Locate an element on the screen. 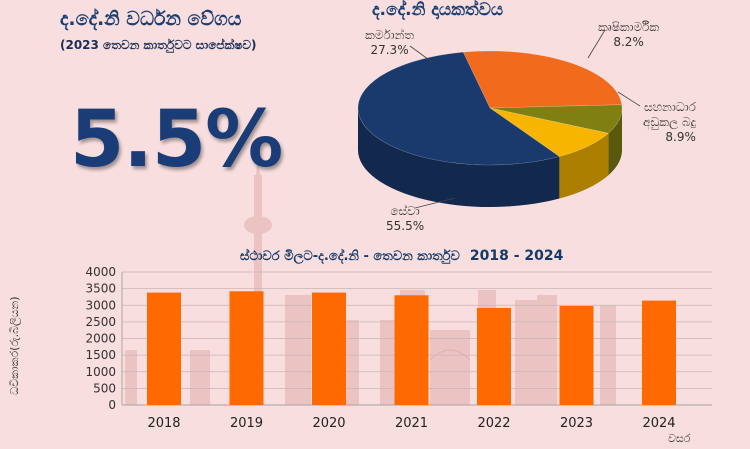 The width and height of the screenshot is (750, 449). pie-label-taxes-pct: 8.9% is located at coordinates (680, 137).